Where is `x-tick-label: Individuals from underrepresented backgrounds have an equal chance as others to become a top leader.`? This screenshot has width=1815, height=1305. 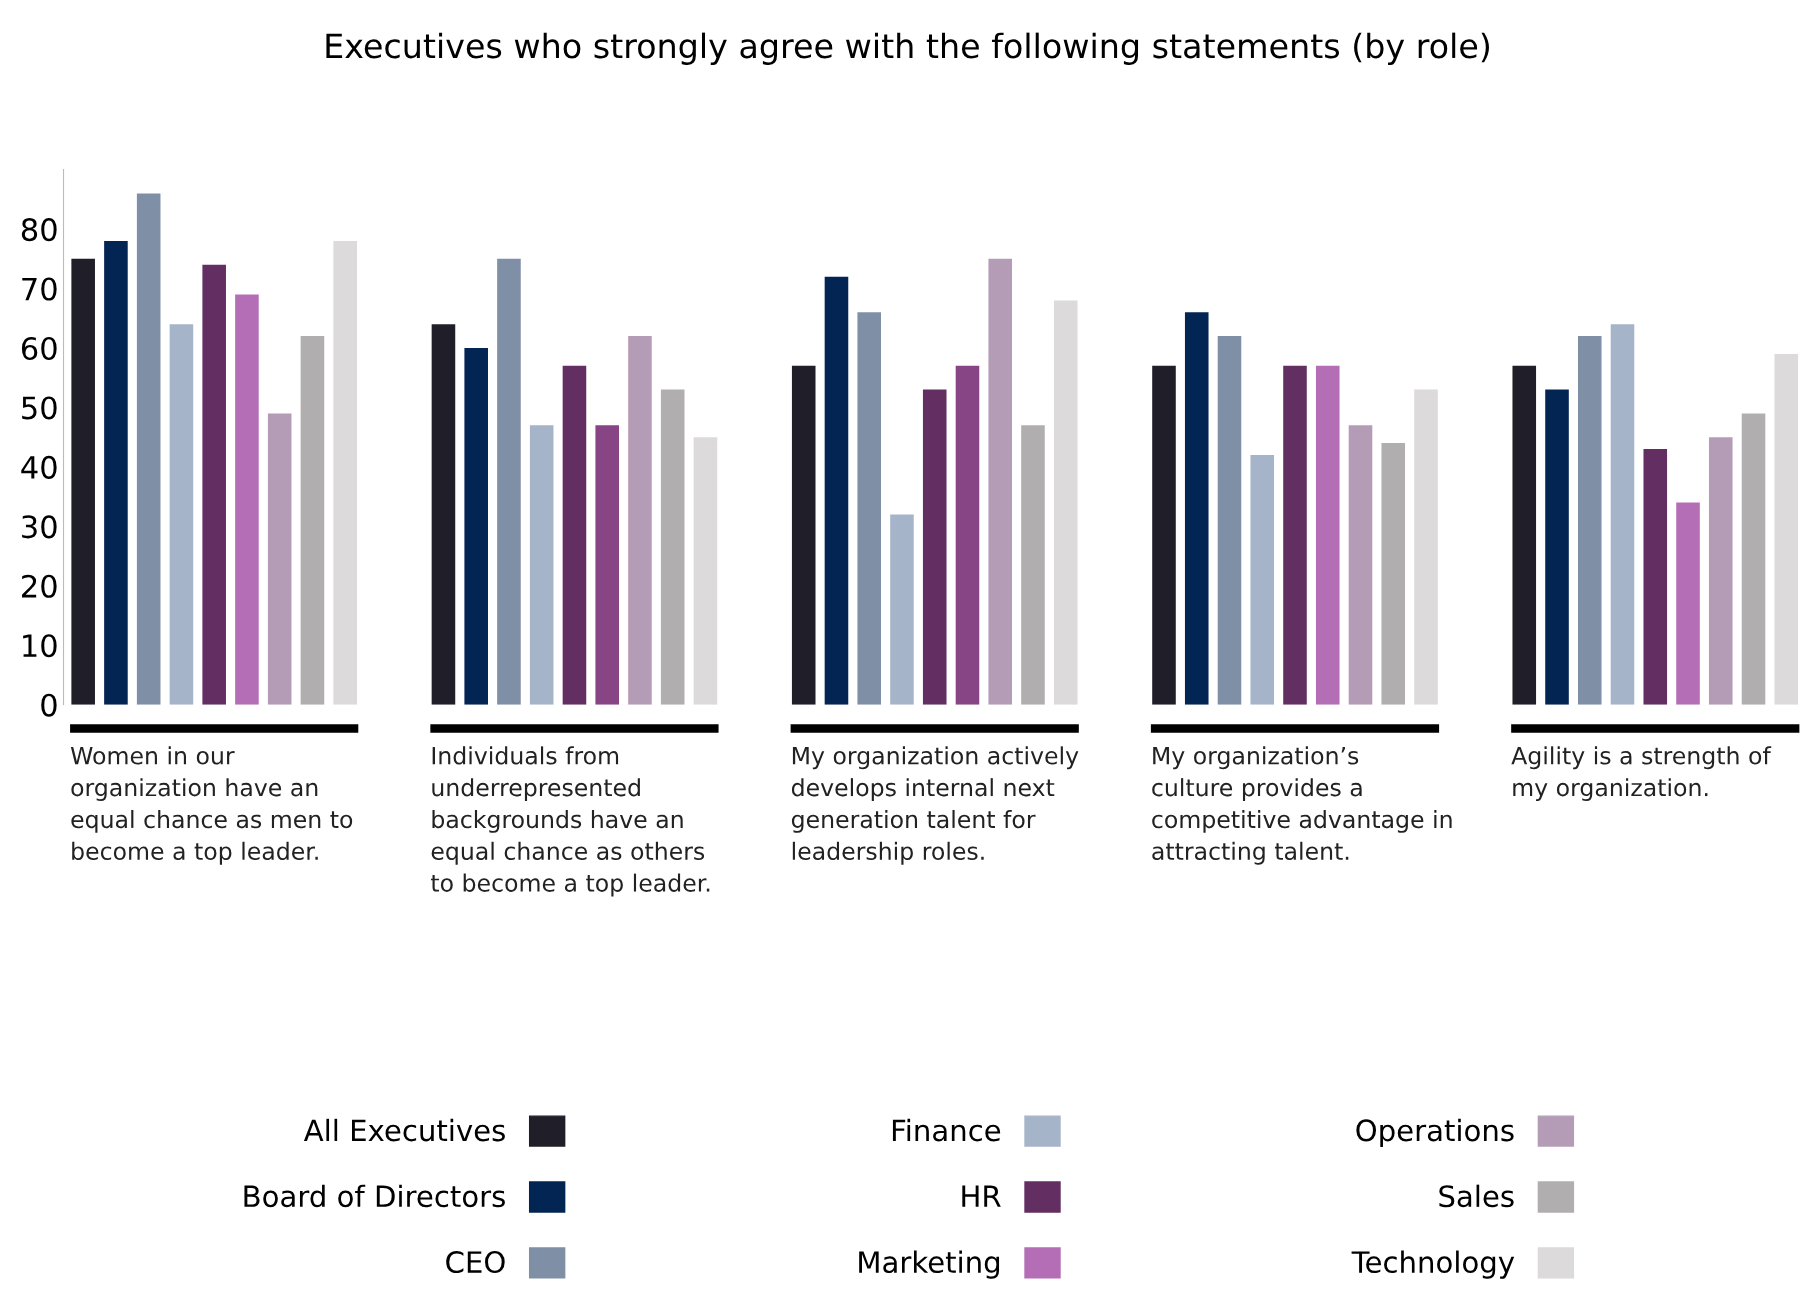
x-tick-label: Individuals from underrepresented backgrounds have an equal chance as others to become a top leader. is located at coordinates (570, 821).